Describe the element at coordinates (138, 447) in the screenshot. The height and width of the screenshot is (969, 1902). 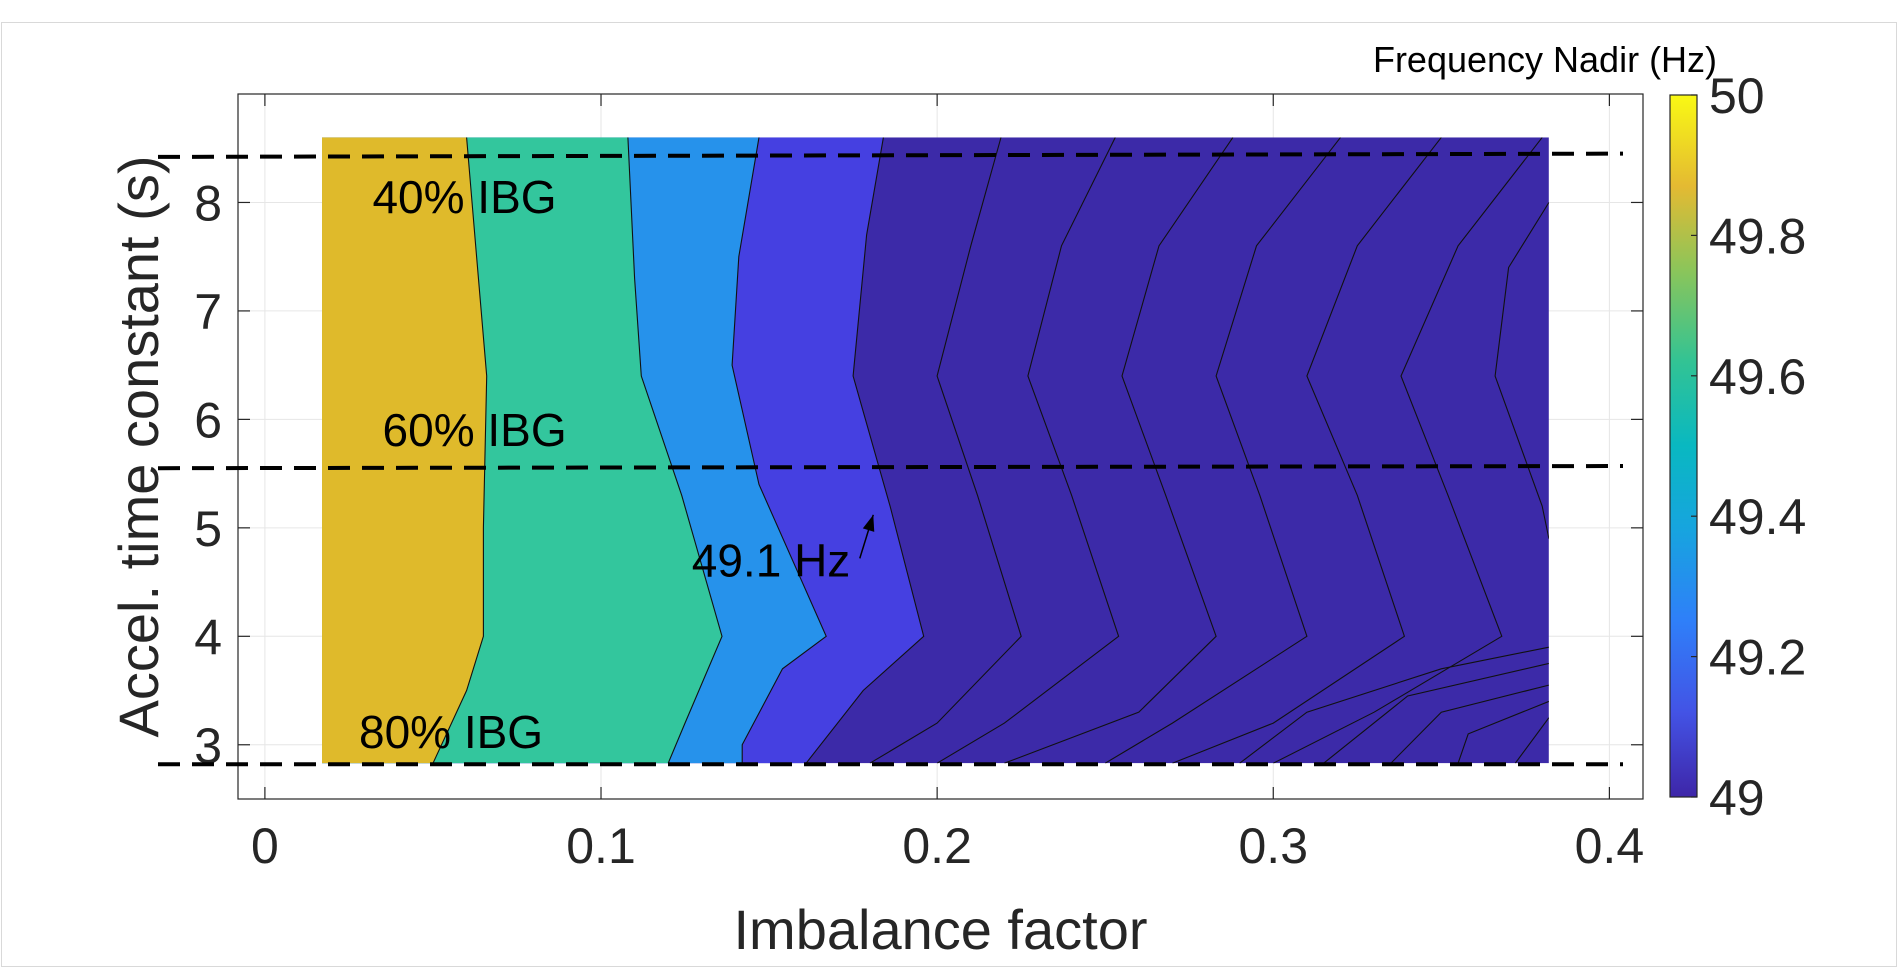
I see `y-axis-label: Accel. time constant (s)` at that location.